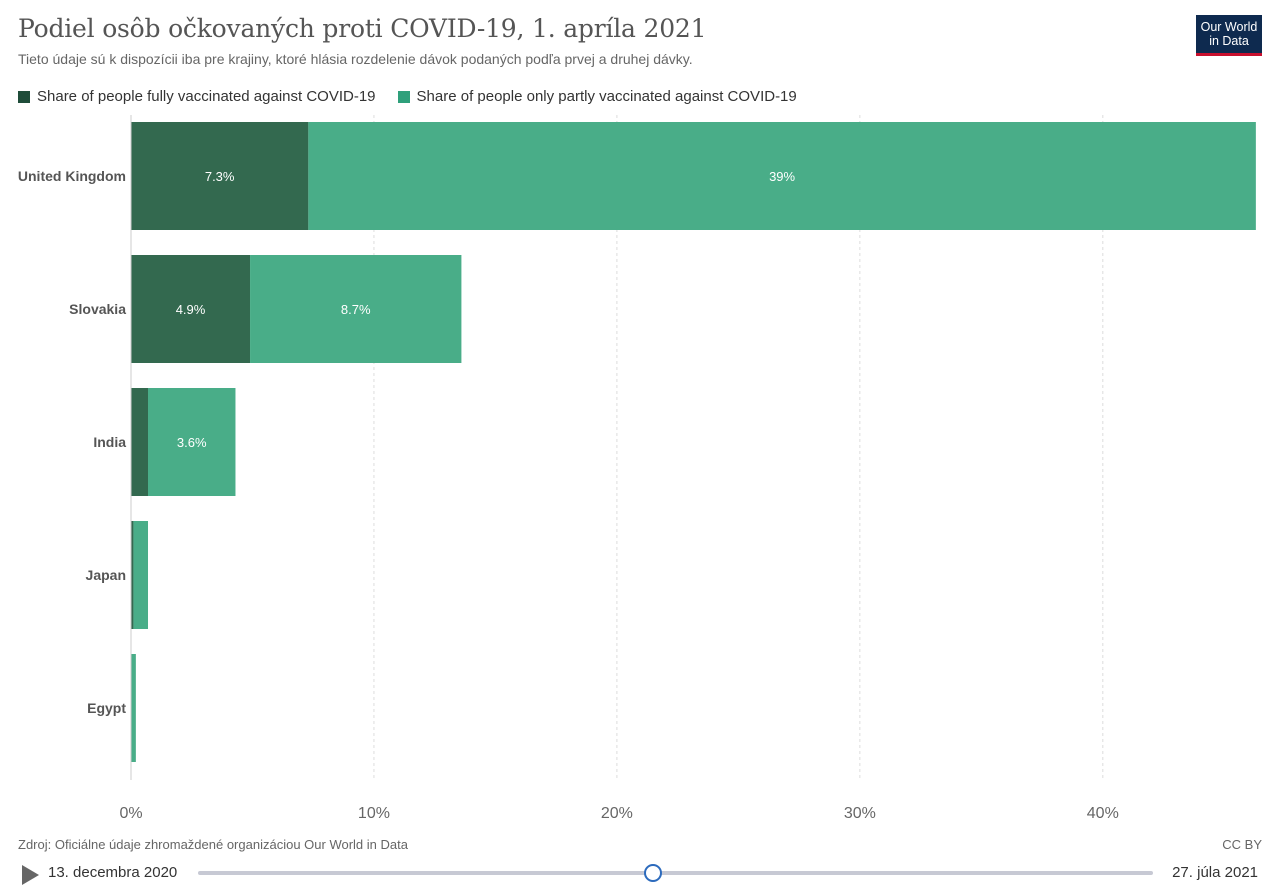  I want to click on timeline-start-label: 13. decembra 2020, so click(113, 872).